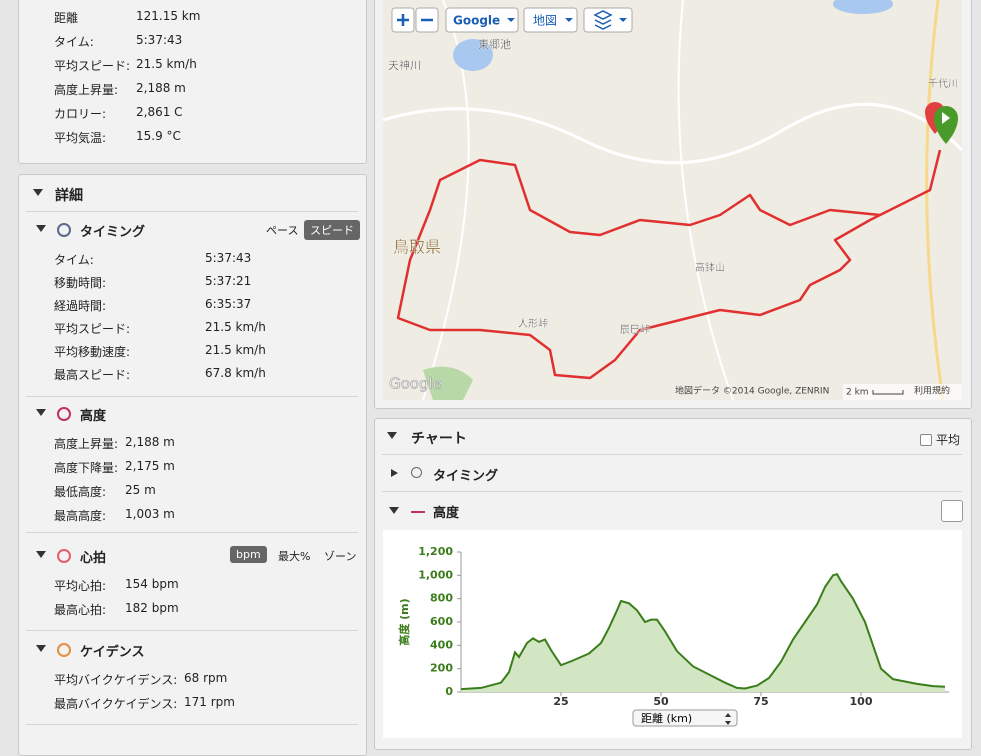  I want to click on detail-value: 2,188 m, so click(150, 442).